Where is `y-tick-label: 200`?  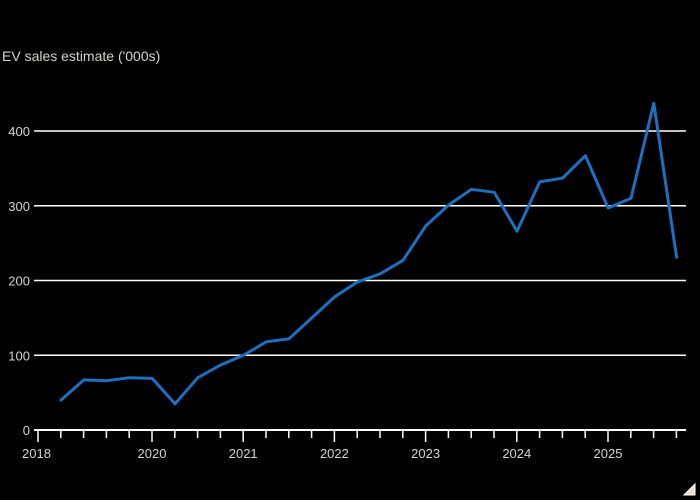
y-tick-label: 200 is located at coordinates (19, 281).